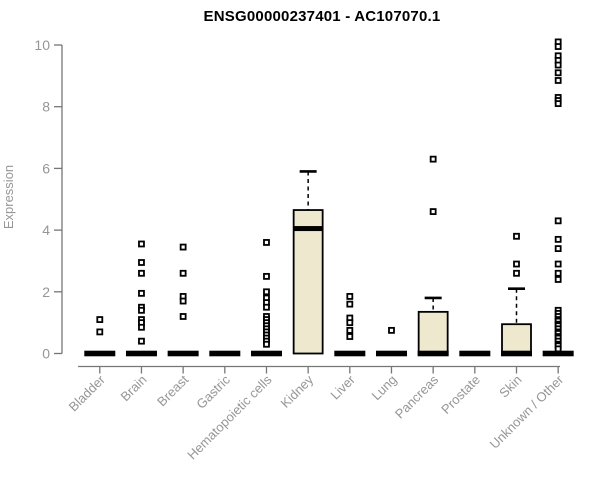 Image resolution: width=600 pixels, height=500 pixels. Describe the element at coordinates (350, 353) in the screenshot. I see `box-flat-liver` at that location.